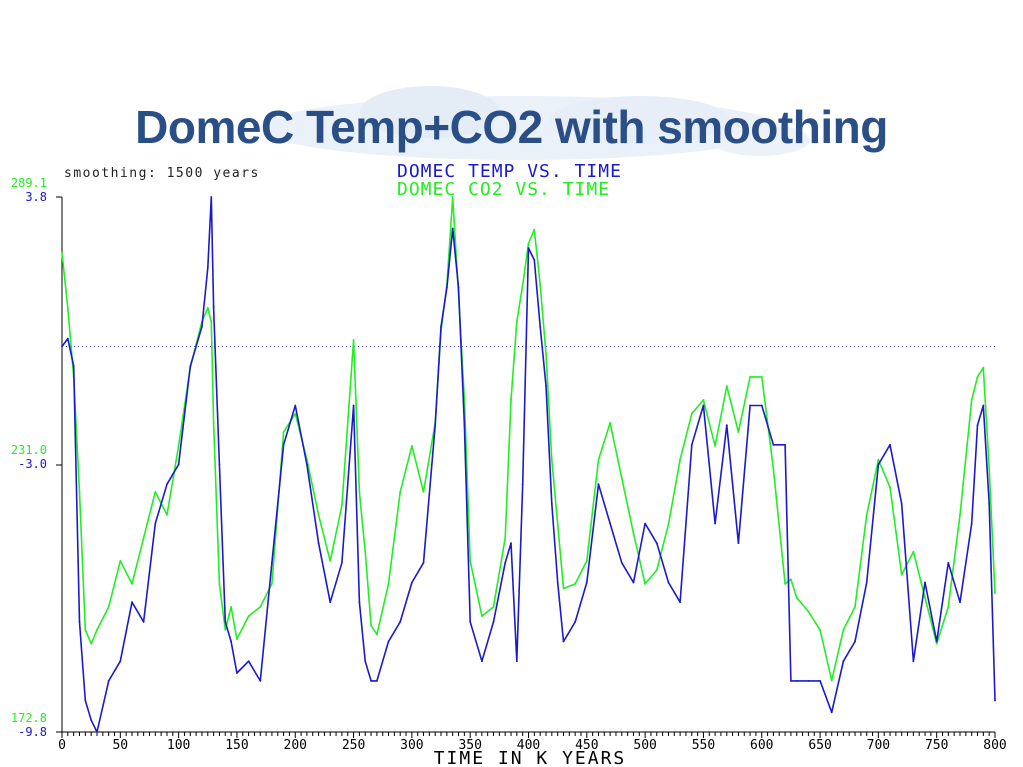 This screenshot has width=1023, height=767. I want to click on x-tick-label: 600, so click(761, 745).